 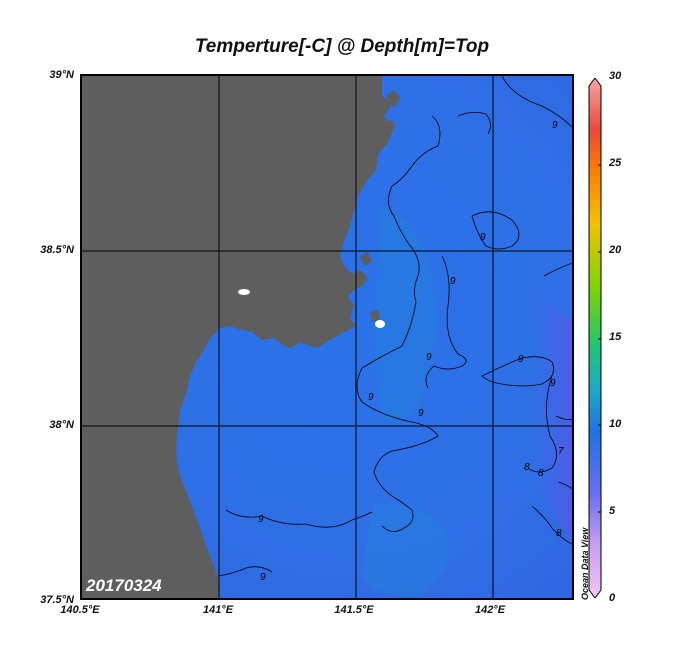 What do you see at coordinates (615, 250) in the screenshot?
I see `colorbar-tick-20: 20` at bounding box center [615, 250].